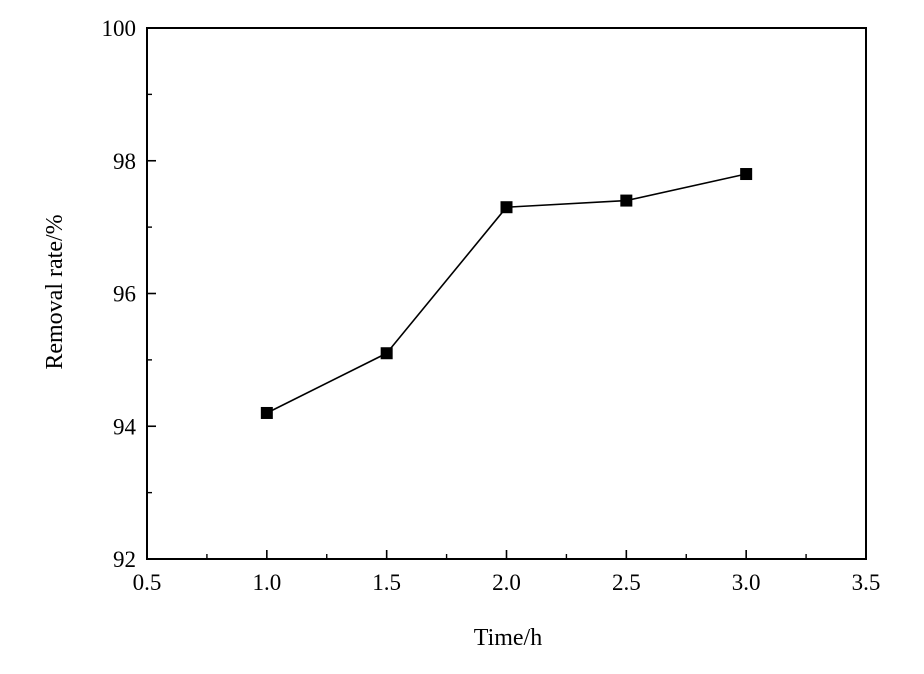 This screenshot has width=924, height=674. What do you see at coordinates (119, 28) in the screenshot?
I see `y-tick-label: 100` at bounding box center [119, 28].